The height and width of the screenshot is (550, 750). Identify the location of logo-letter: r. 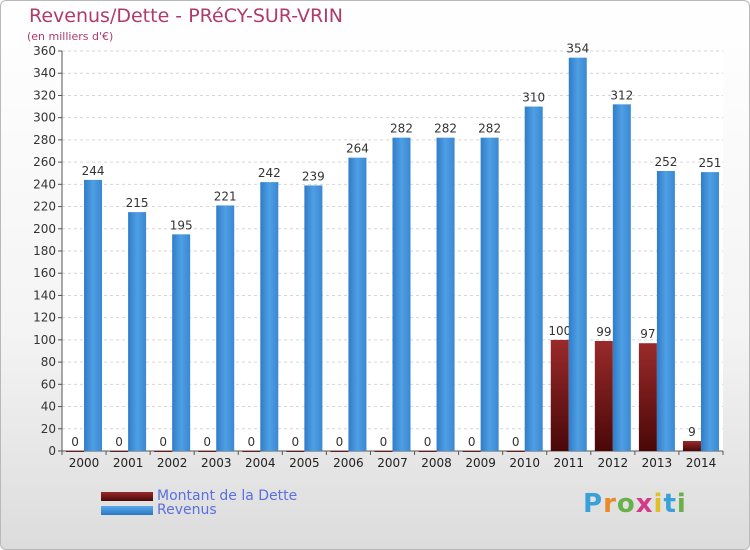
(610, 504).